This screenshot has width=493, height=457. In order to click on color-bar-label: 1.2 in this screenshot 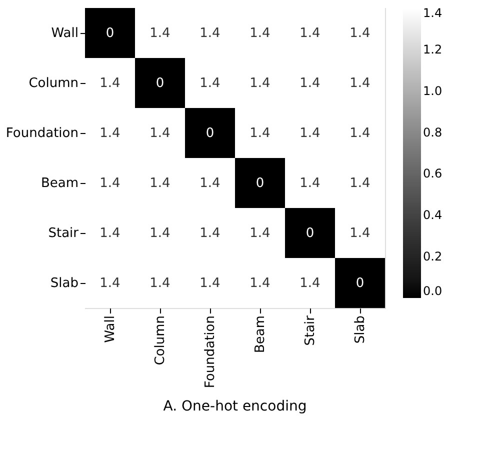, I will do `click(432, 49)`.